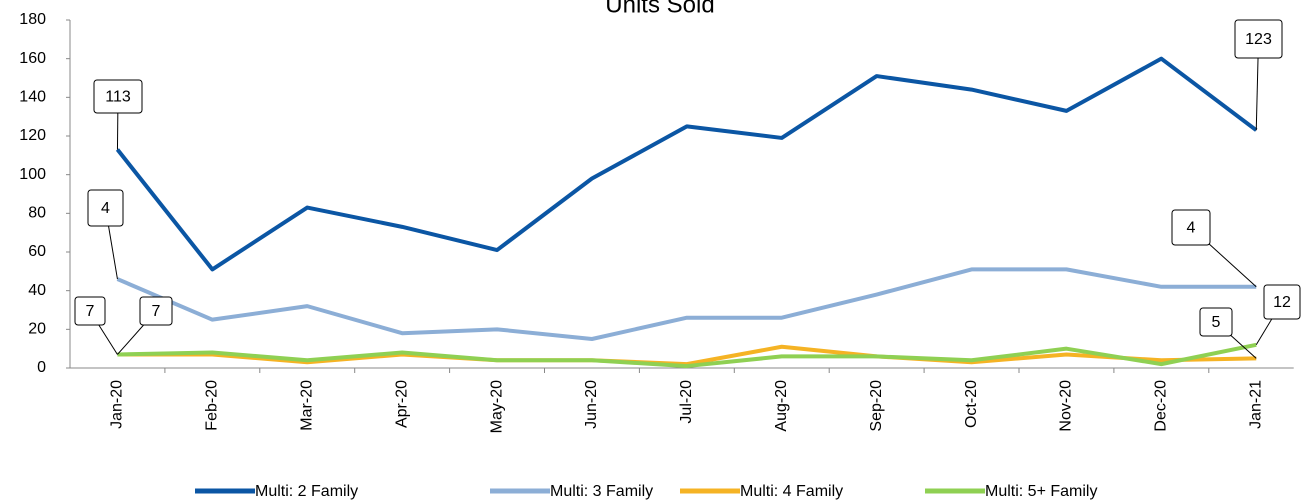 The image size is (1302, 502). Describe the element at coordinates (32, 174) in the screenshot. I see `y-tick-label: 100` at that location.